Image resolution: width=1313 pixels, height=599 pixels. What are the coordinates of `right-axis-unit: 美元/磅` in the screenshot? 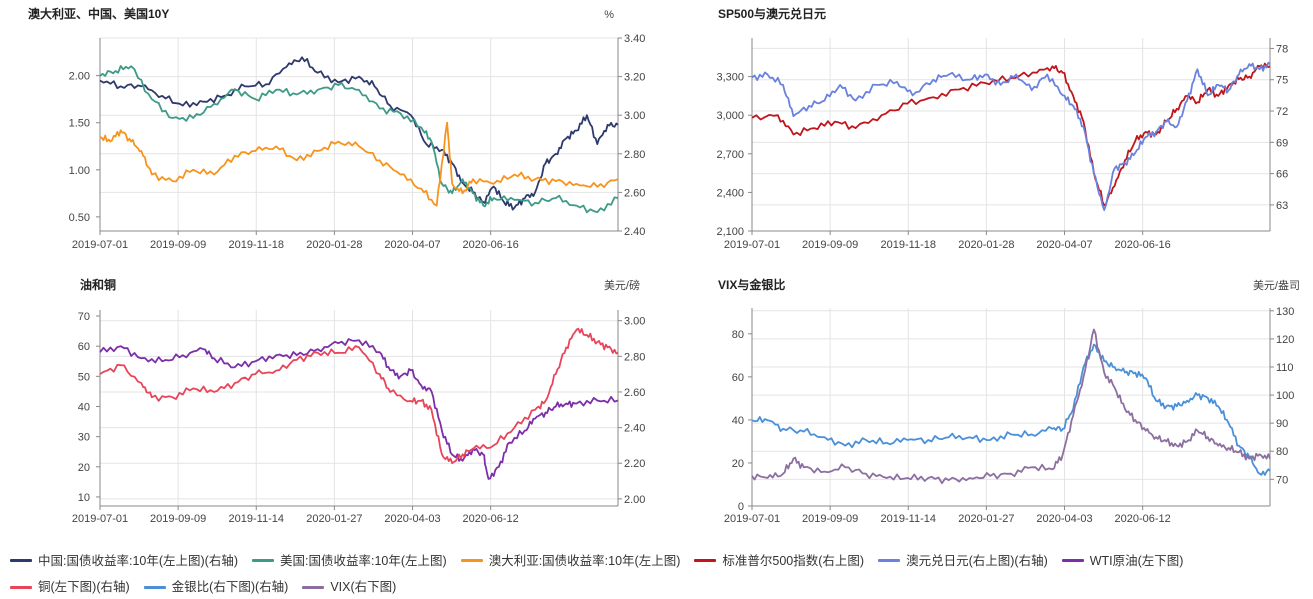 It's located at (622, 285).